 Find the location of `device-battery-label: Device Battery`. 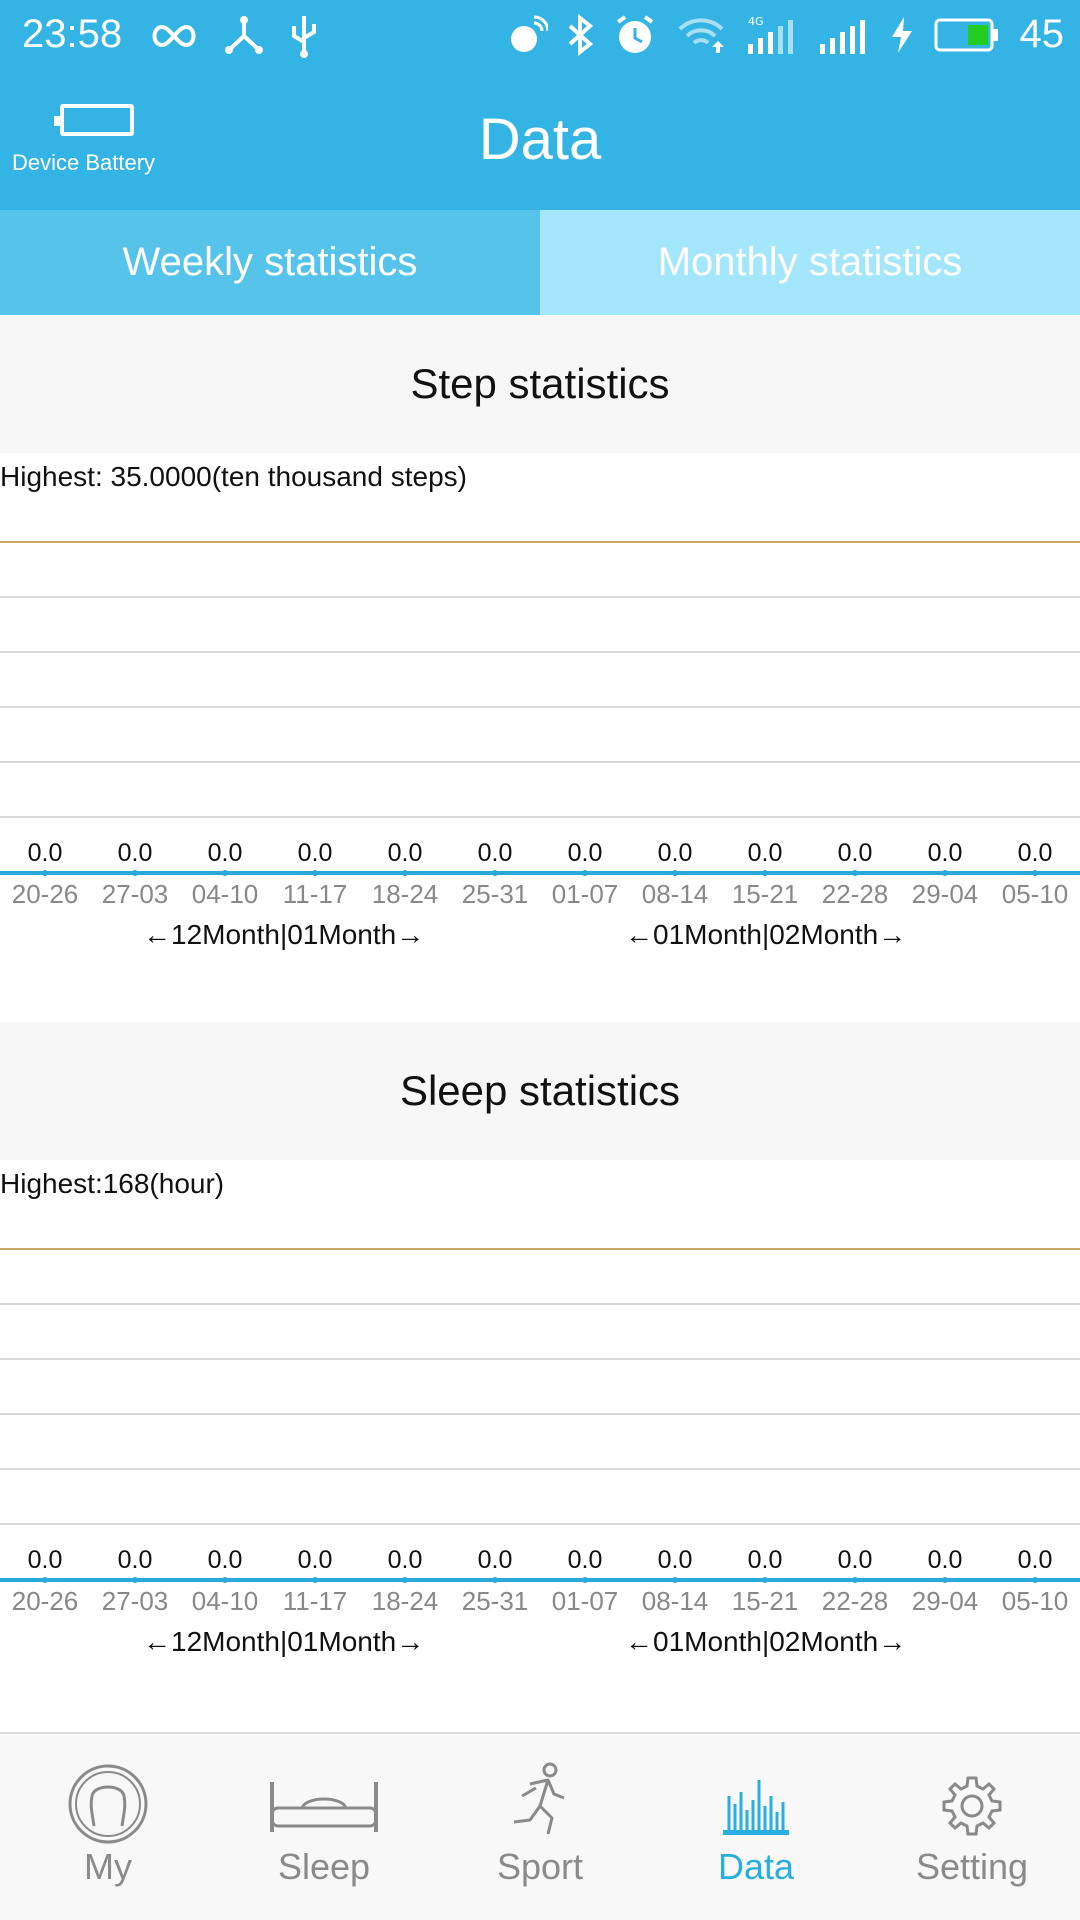

device-battery-label: Device Battery is located at coordinates (84, 162).